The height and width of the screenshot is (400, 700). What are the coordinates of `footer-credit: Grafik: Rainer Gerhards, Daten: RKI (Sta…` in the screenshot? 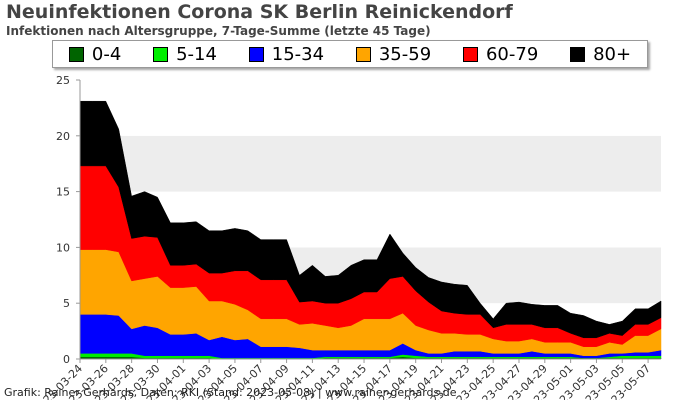 It's located at (230, 392).